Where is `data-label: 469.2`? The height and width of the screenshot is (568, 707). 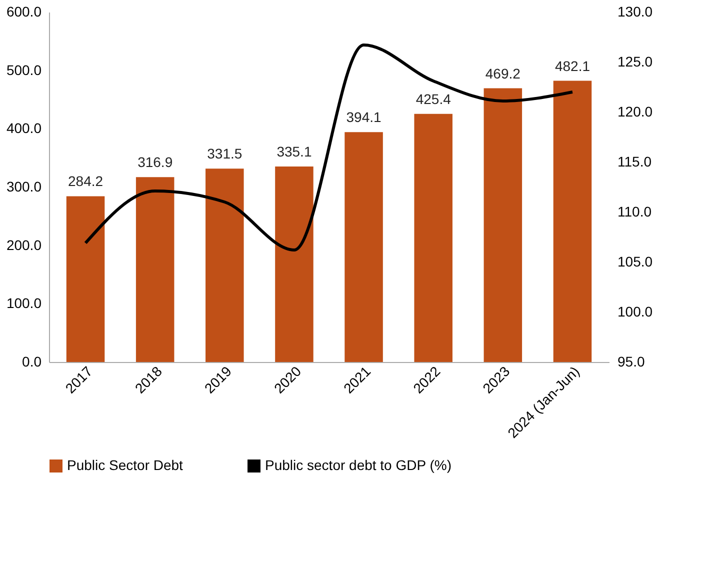 data-label: 469.2 is located at coordinates (503, 73).